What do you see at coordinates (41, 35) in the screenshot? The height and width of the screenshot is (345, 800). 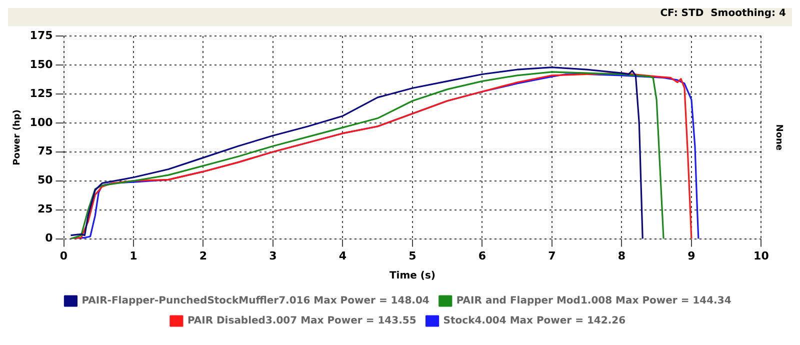 I see `y-tick-label: 175` at bounding box center [41, 35].